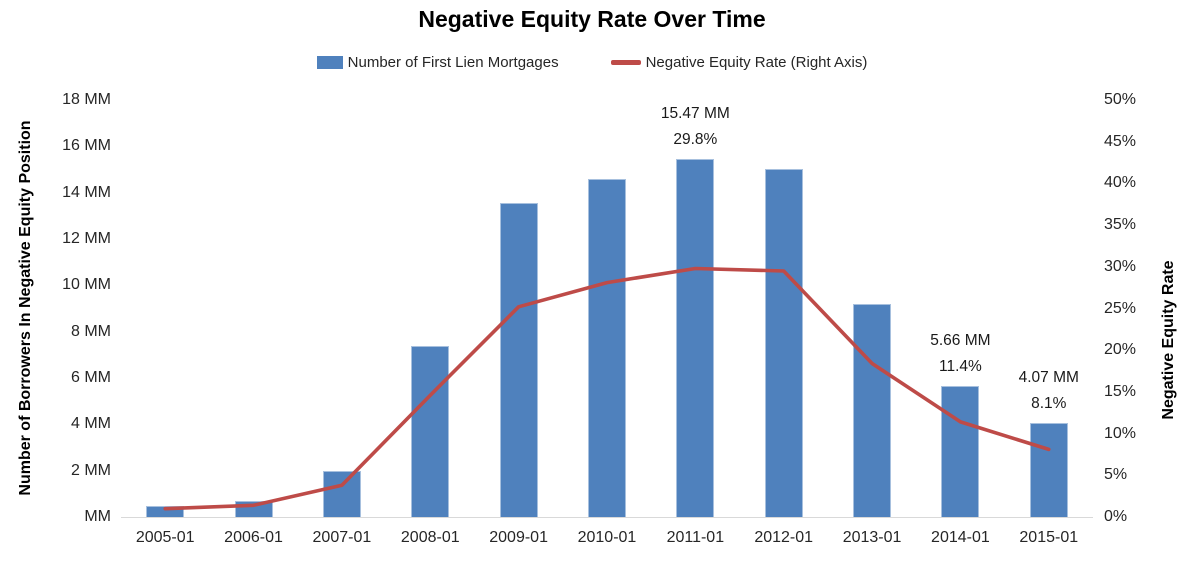 Image resolution: width=1184 pixels, height=564 pixels. What do you see at coordinates (1120, 99) in the screenshot?
I see `y-tick-label: 50%` at bounding box center [1120, 99].